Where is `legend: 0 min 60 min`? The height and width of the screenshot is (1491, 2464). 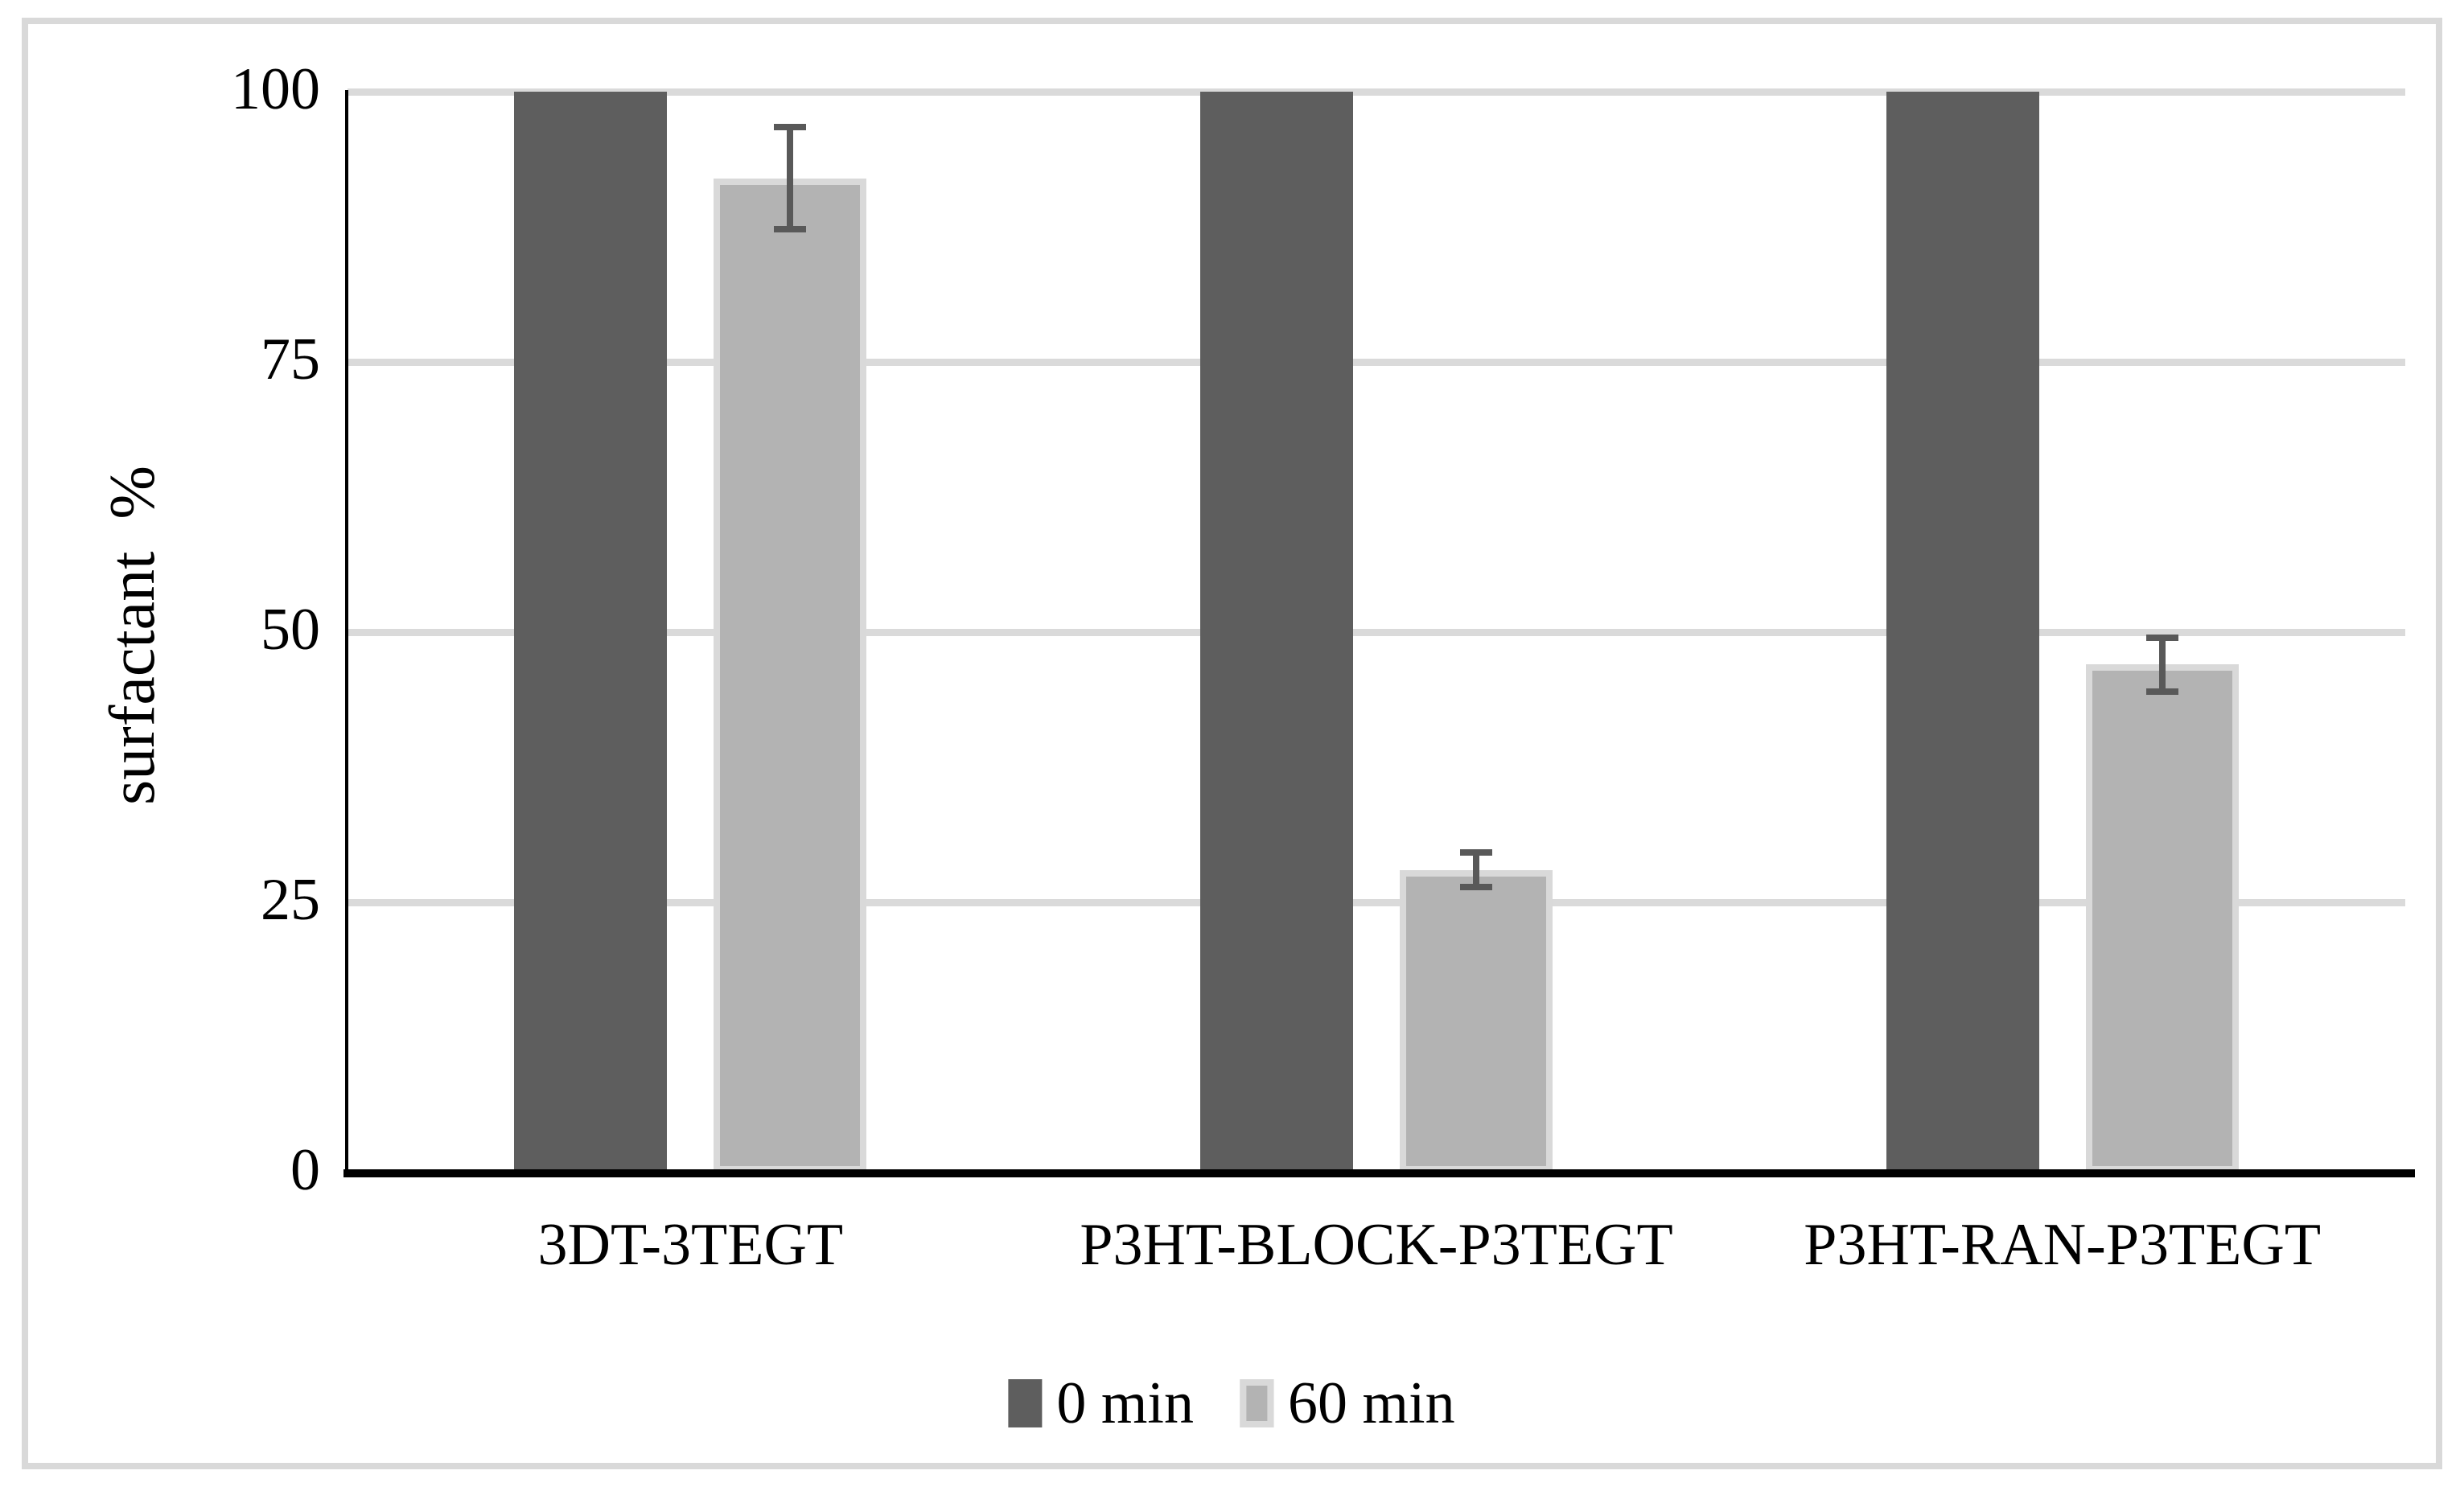
legend: 0 min 60 min is located at coordinates (1231, 1403).